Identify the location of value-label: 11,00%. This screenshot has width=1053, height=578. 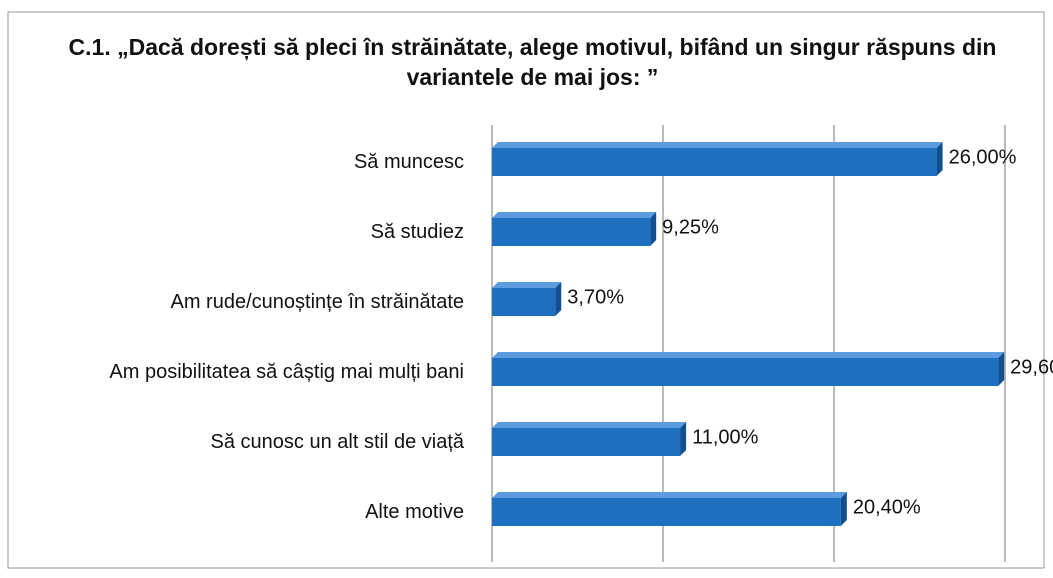
(725, 437).